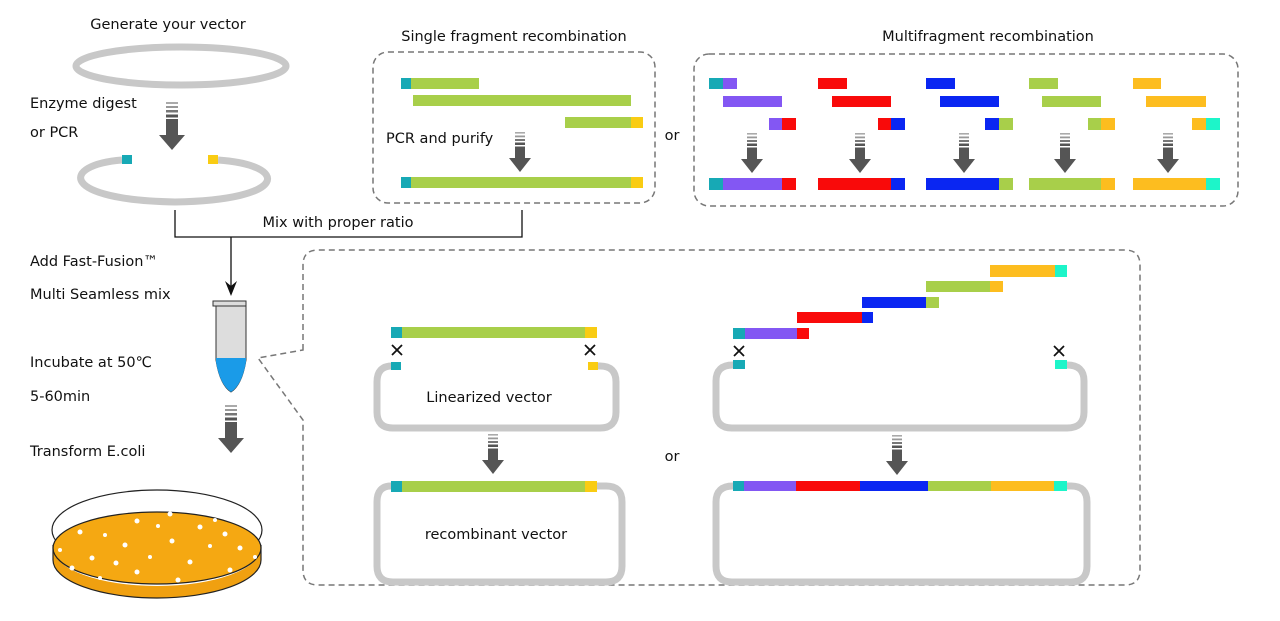  Describe the element at coordinates (168, 25) in the screenshot. I see `generate-vector-label: Generate your vector` at that location.